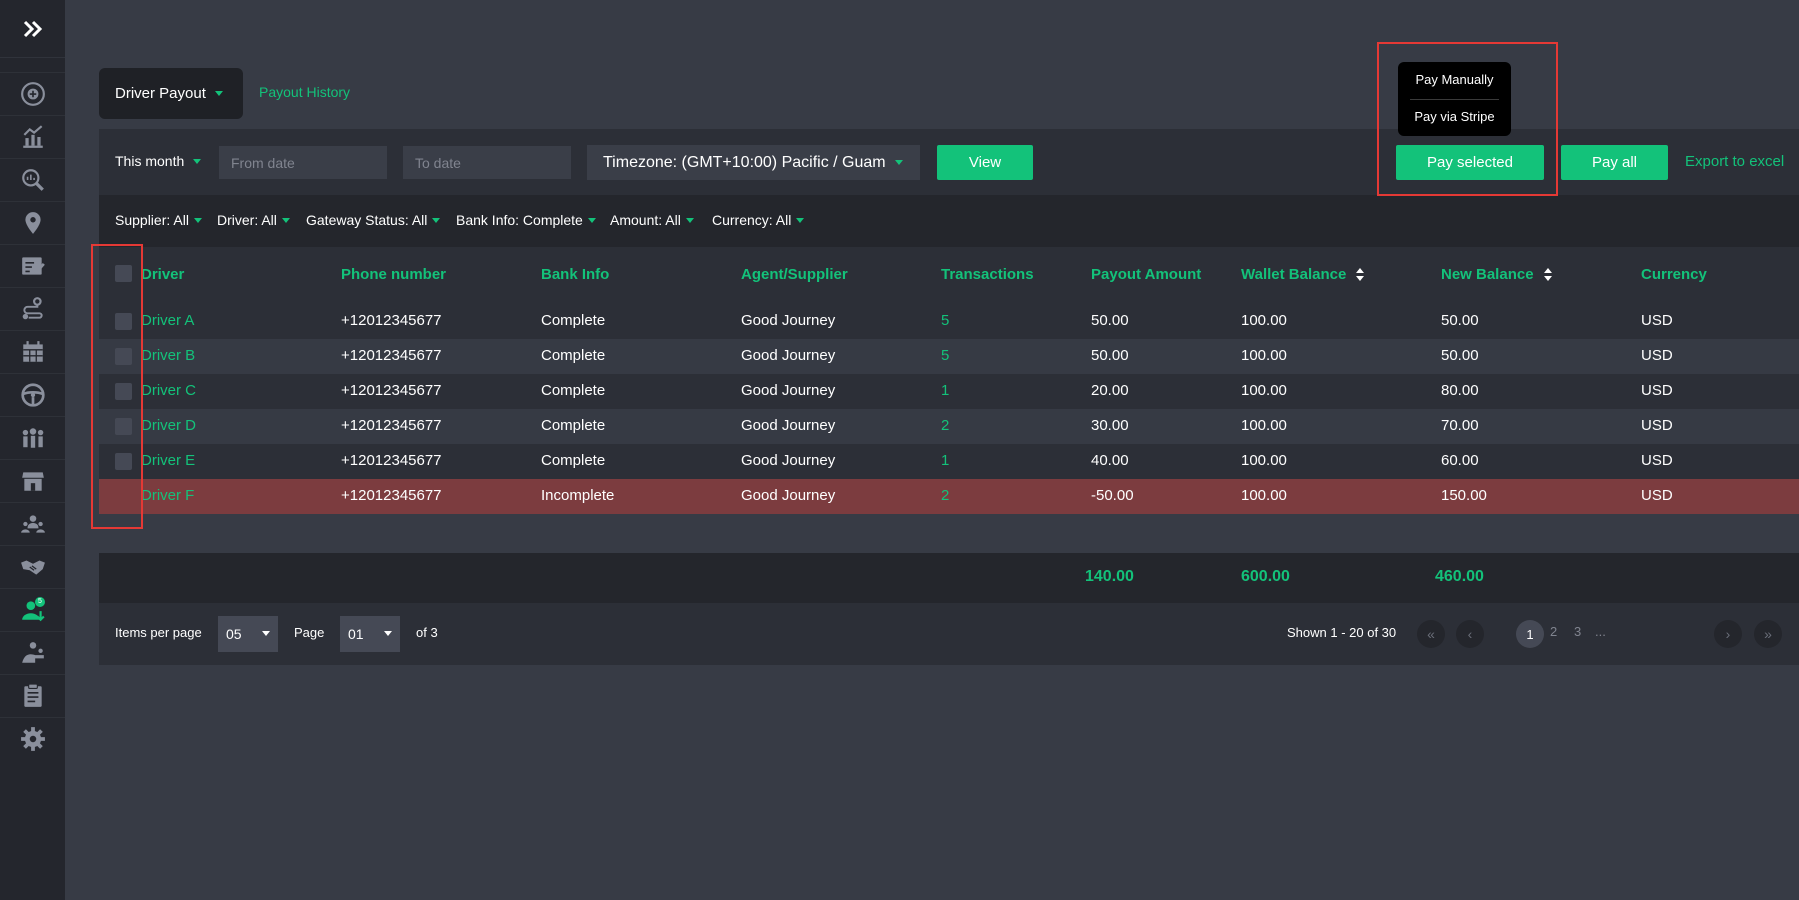  Describe the element at coordinates (32, 738) in the screenshot. I see `sidebar-item-settings` at that location.